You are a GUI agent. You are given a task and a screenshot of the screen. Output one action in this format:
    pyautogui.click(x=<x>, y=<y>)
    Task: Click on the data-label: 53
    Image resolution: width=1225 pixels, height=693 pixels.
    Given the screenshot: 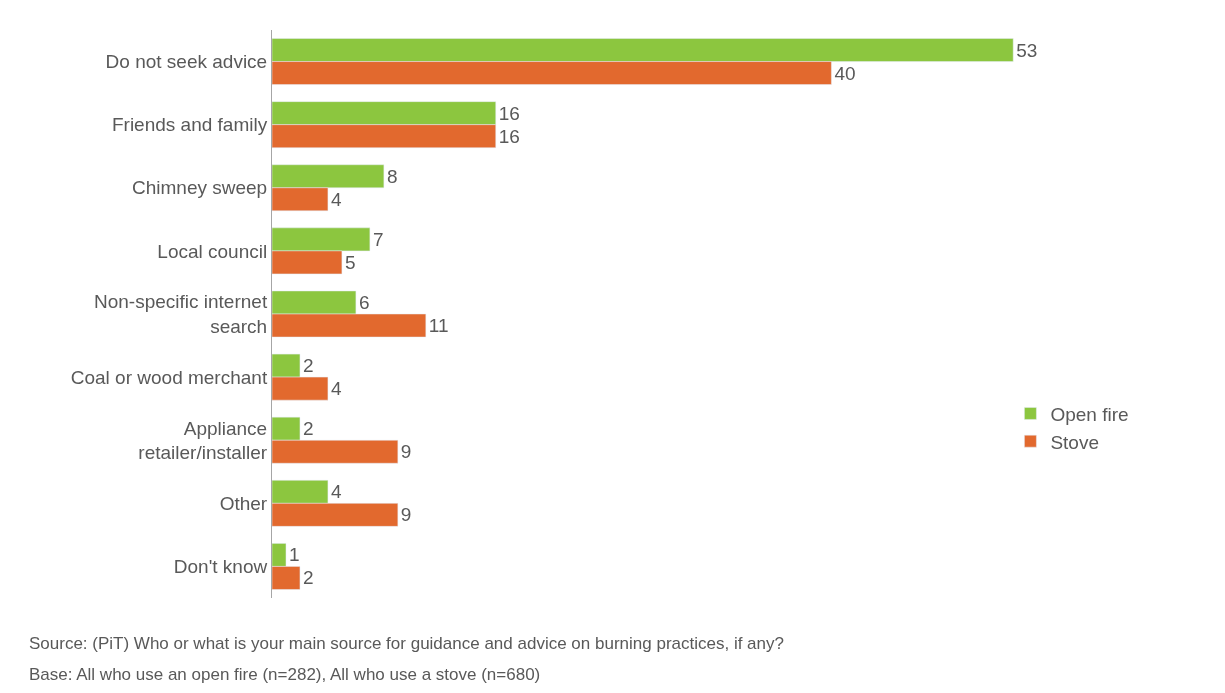 What is the action you would take?
    pyautogui.click(x=1027, y=50)
    